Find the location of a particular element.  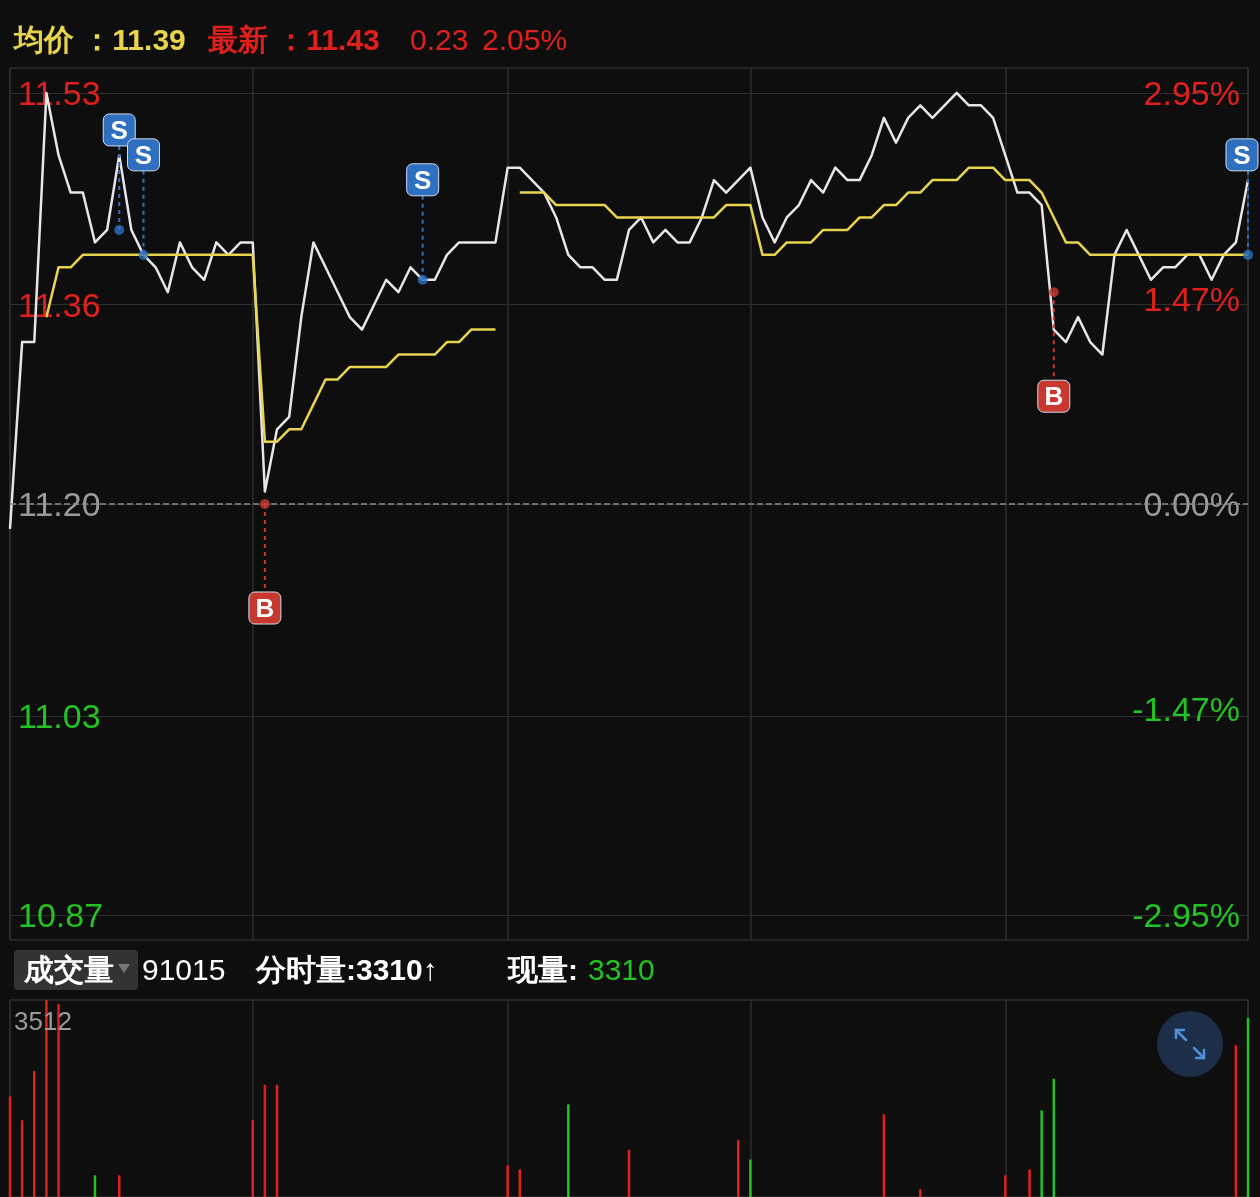

text: 均价 ：11.39 is located at coordinates (100, 40).